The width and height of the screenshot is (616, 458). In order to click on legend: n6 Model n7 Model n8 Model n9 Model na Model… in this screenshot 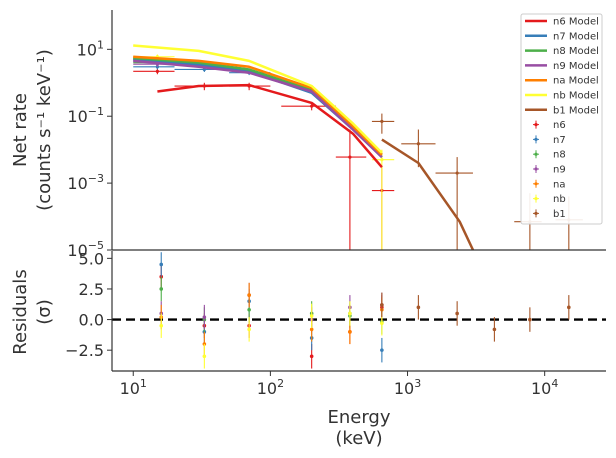, I will do `click(561, 119)`.